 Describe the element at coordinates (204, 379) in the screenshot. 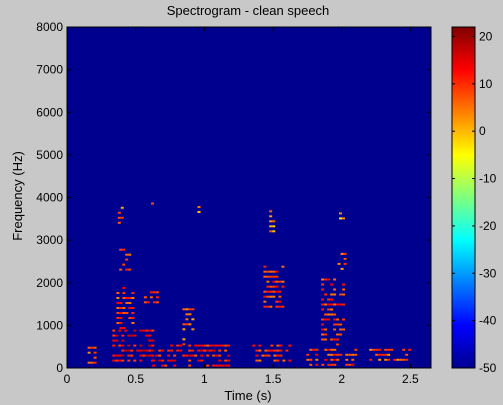

I see `x-tick-label: 1` at that location.